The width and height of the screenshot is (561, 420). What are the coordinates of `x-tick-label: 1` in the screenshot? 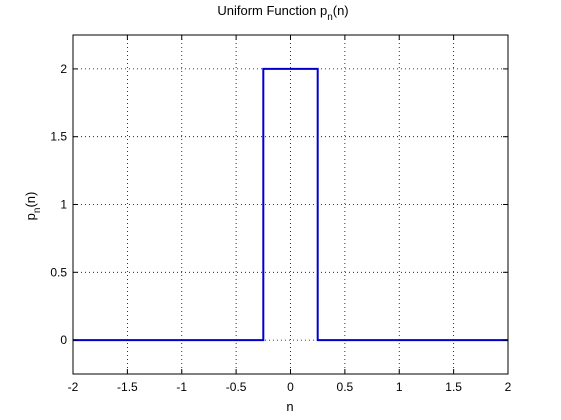 It's located at (399, 387).